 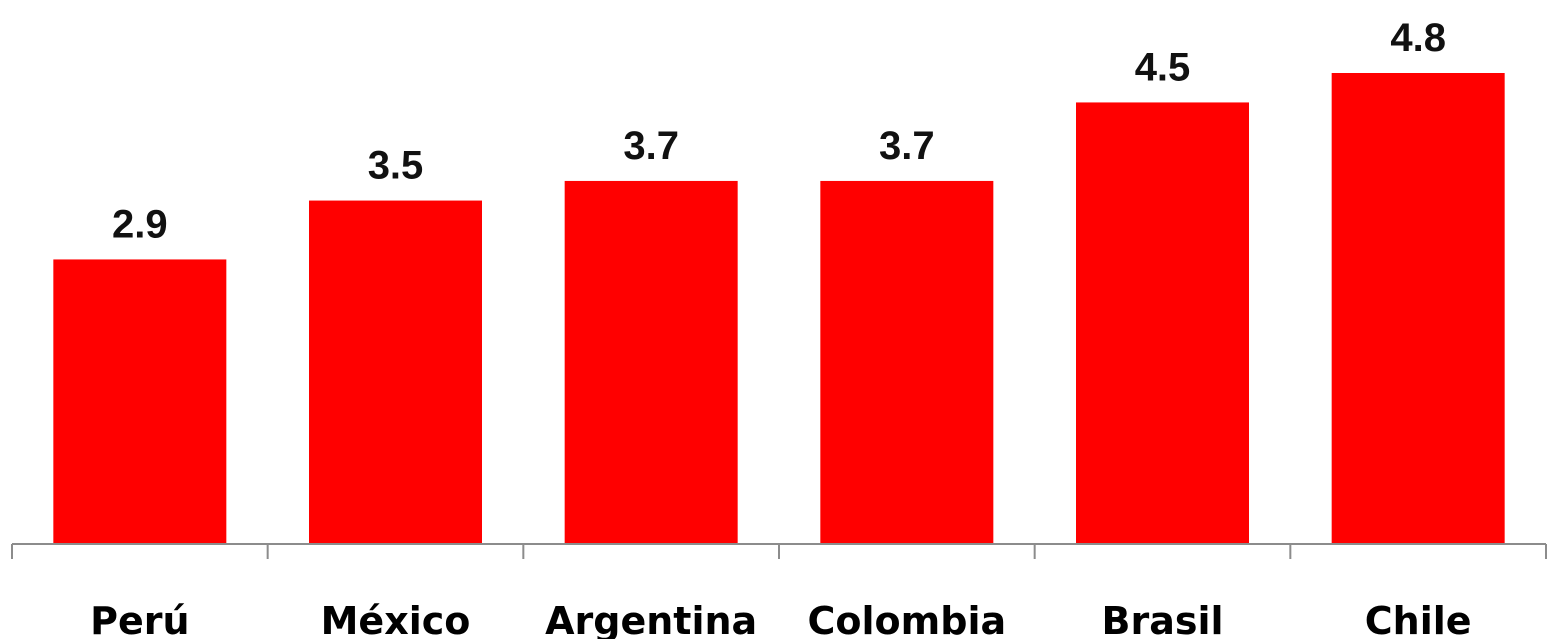 What do you see at coordinates (396, 166) in the screenshot?
I see `data-label-1: 3.5` at bounding box center [396, 166].